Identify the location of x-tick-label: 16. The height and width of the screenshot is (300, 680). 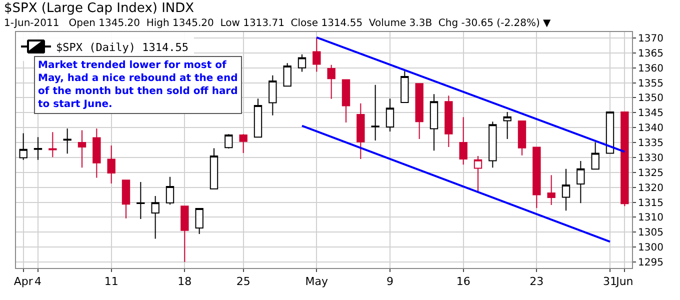
(463, 281).